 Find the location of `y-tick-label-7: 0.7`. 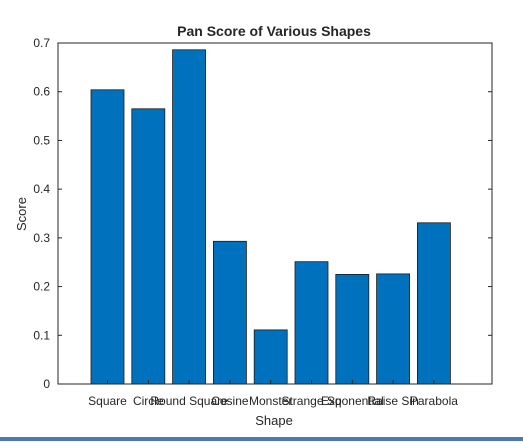

y-tick-label-7: 0.7 is located at coordinates (41, 43).